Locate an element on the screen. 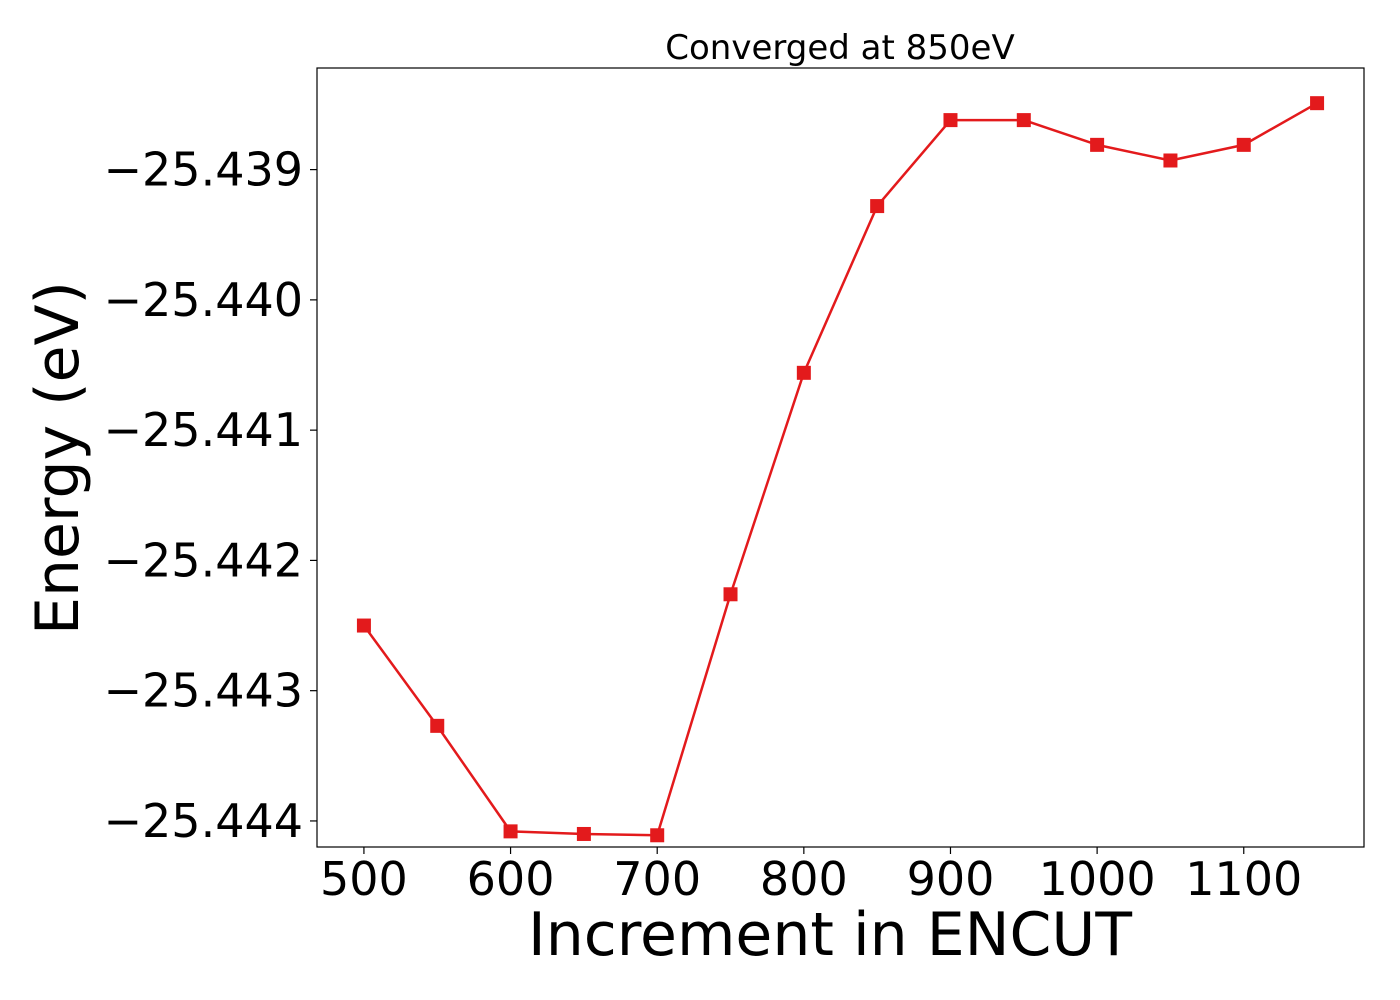  y-tick-label: −25.439 is located at coordinates (204, 170).